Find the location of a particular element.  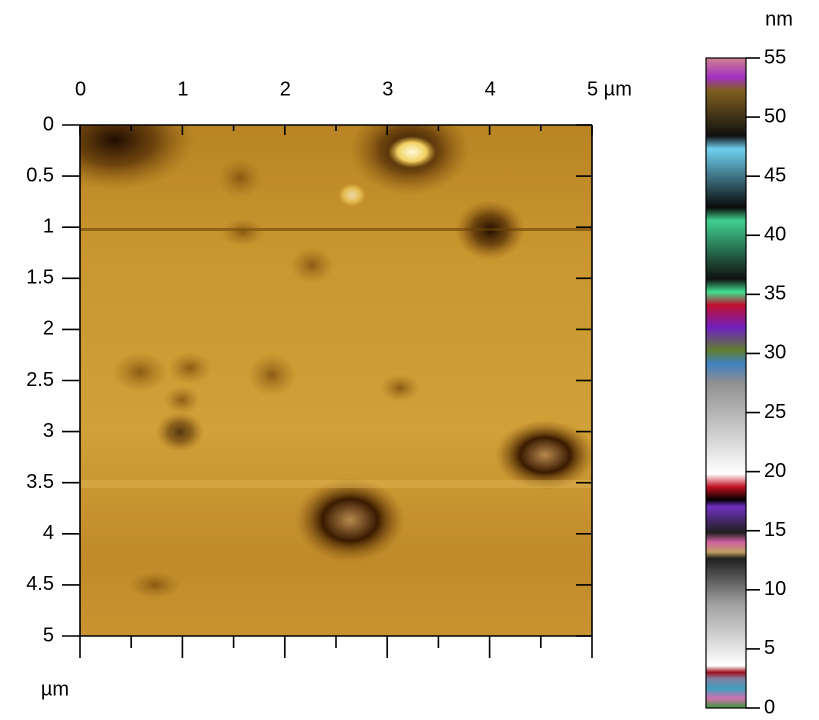

y-tick-label: 2 is located at coordinates (48, 329).